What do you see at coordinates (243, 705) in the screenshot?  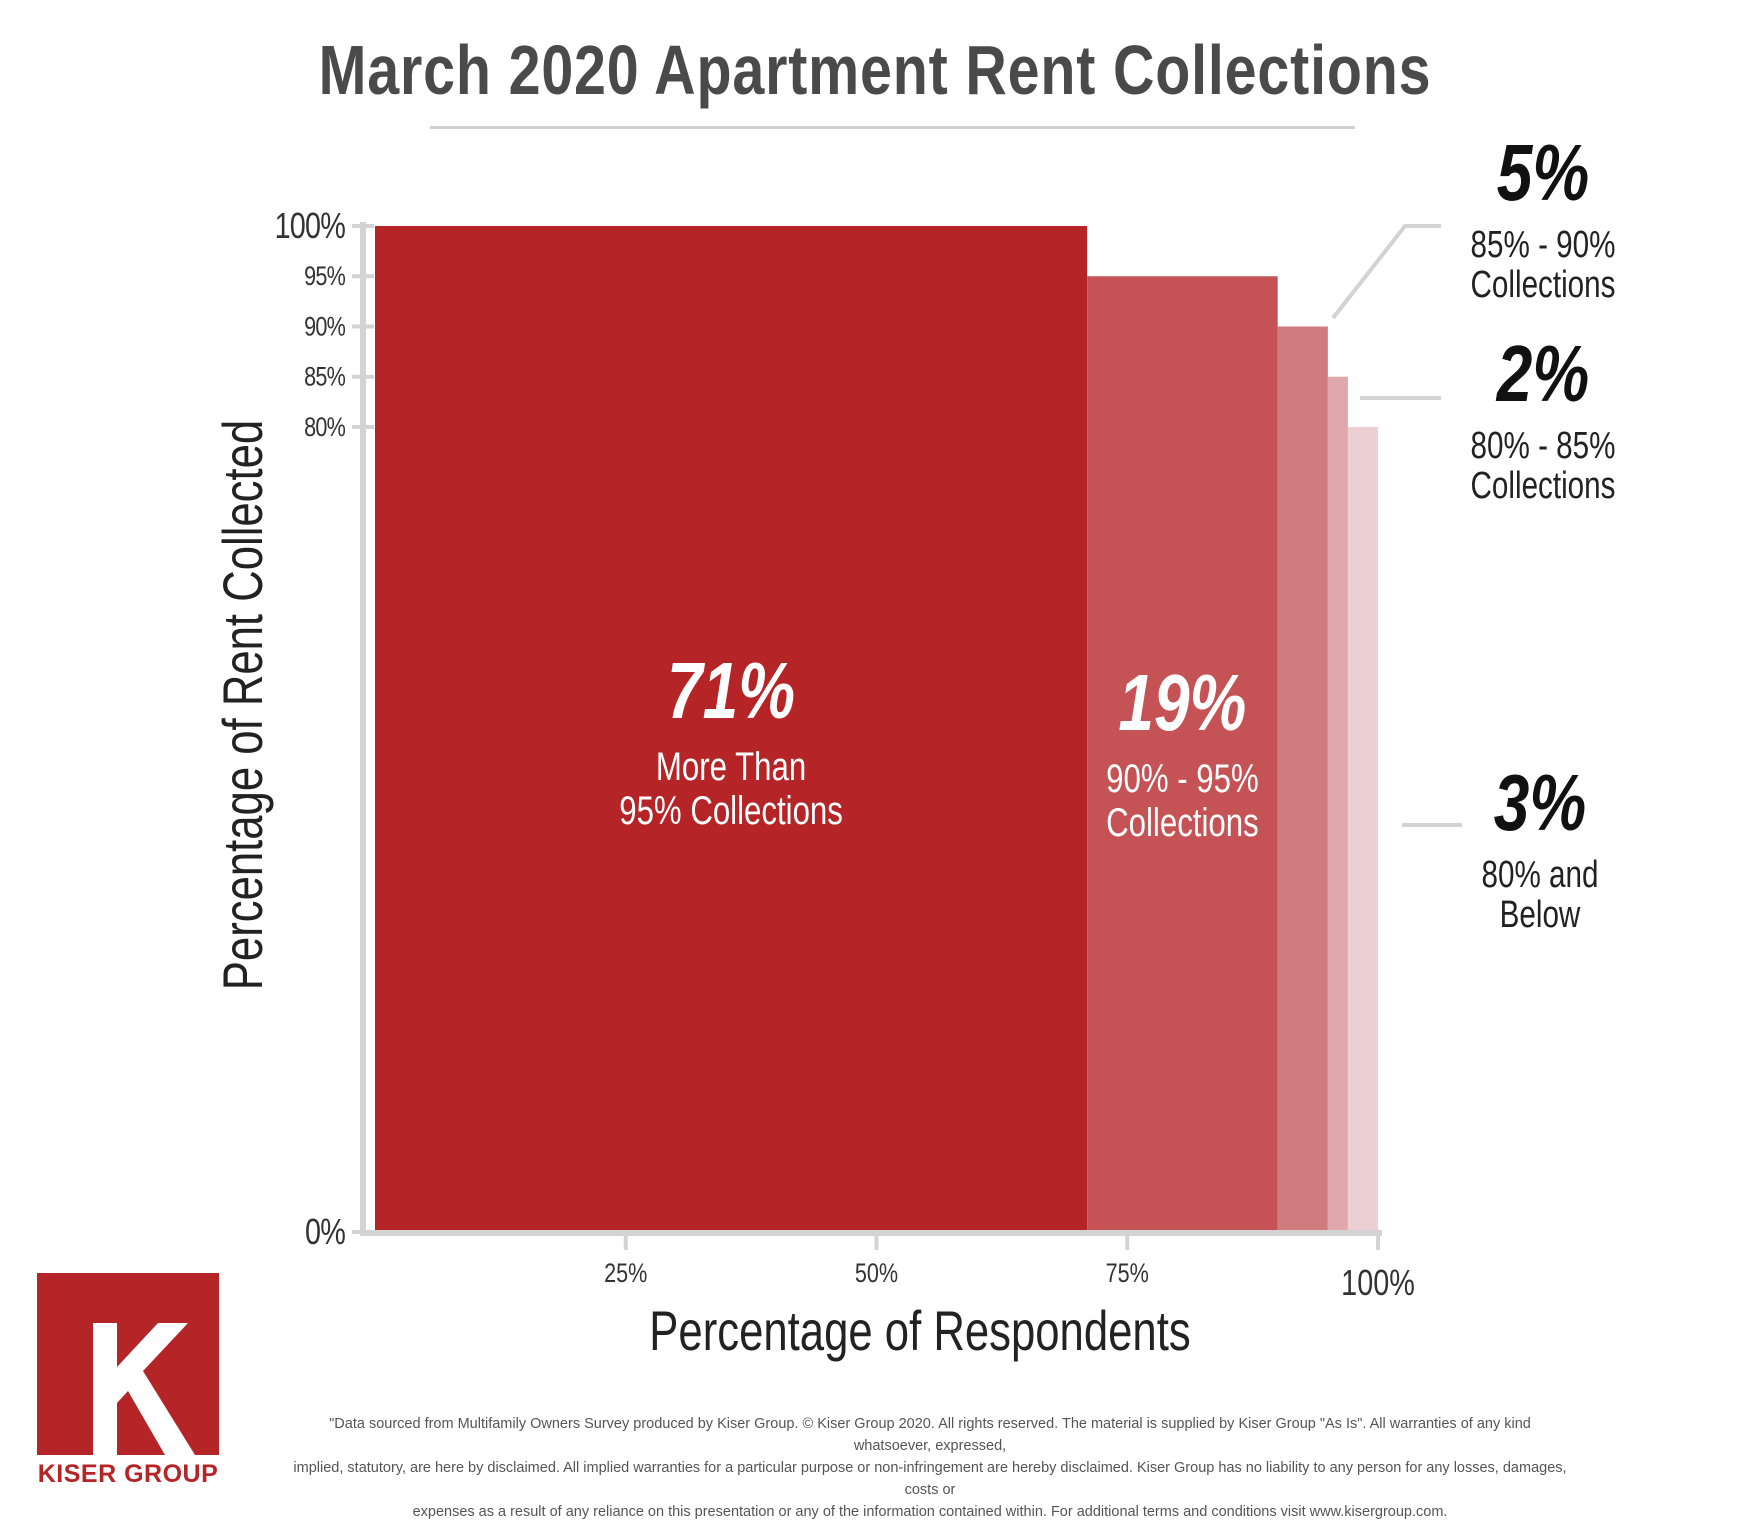 I see `y-axis-title: Percentage of Rent Collected` at bounding box center [243, 705].